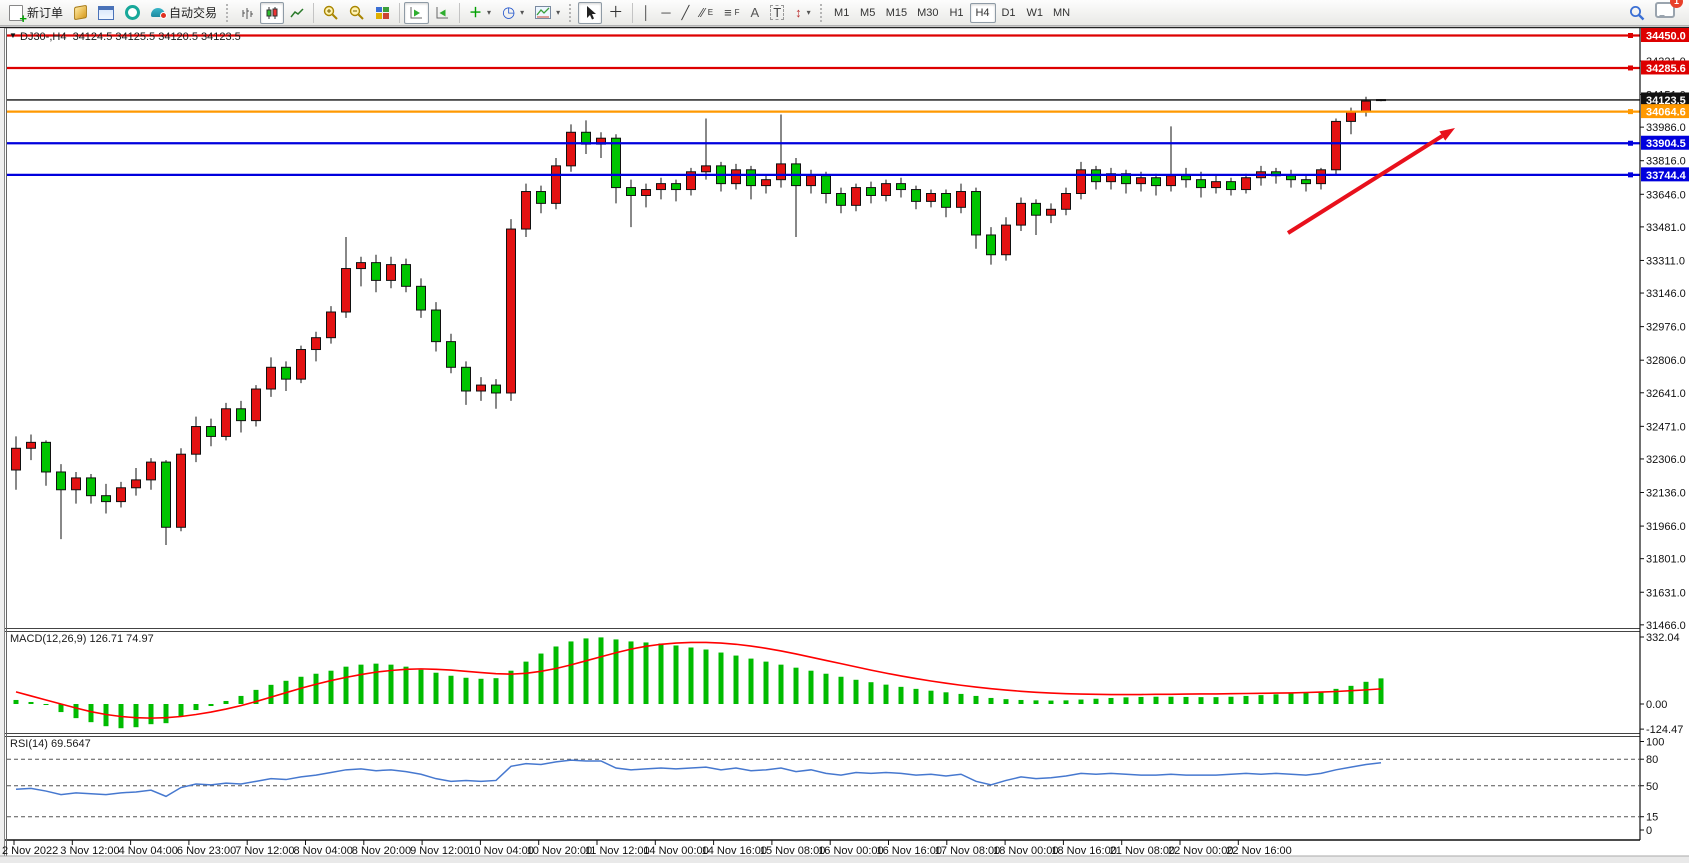 The width and height of the screenshot is (1689, 863). I want to click on zoom-out-button, so click(356, 13).